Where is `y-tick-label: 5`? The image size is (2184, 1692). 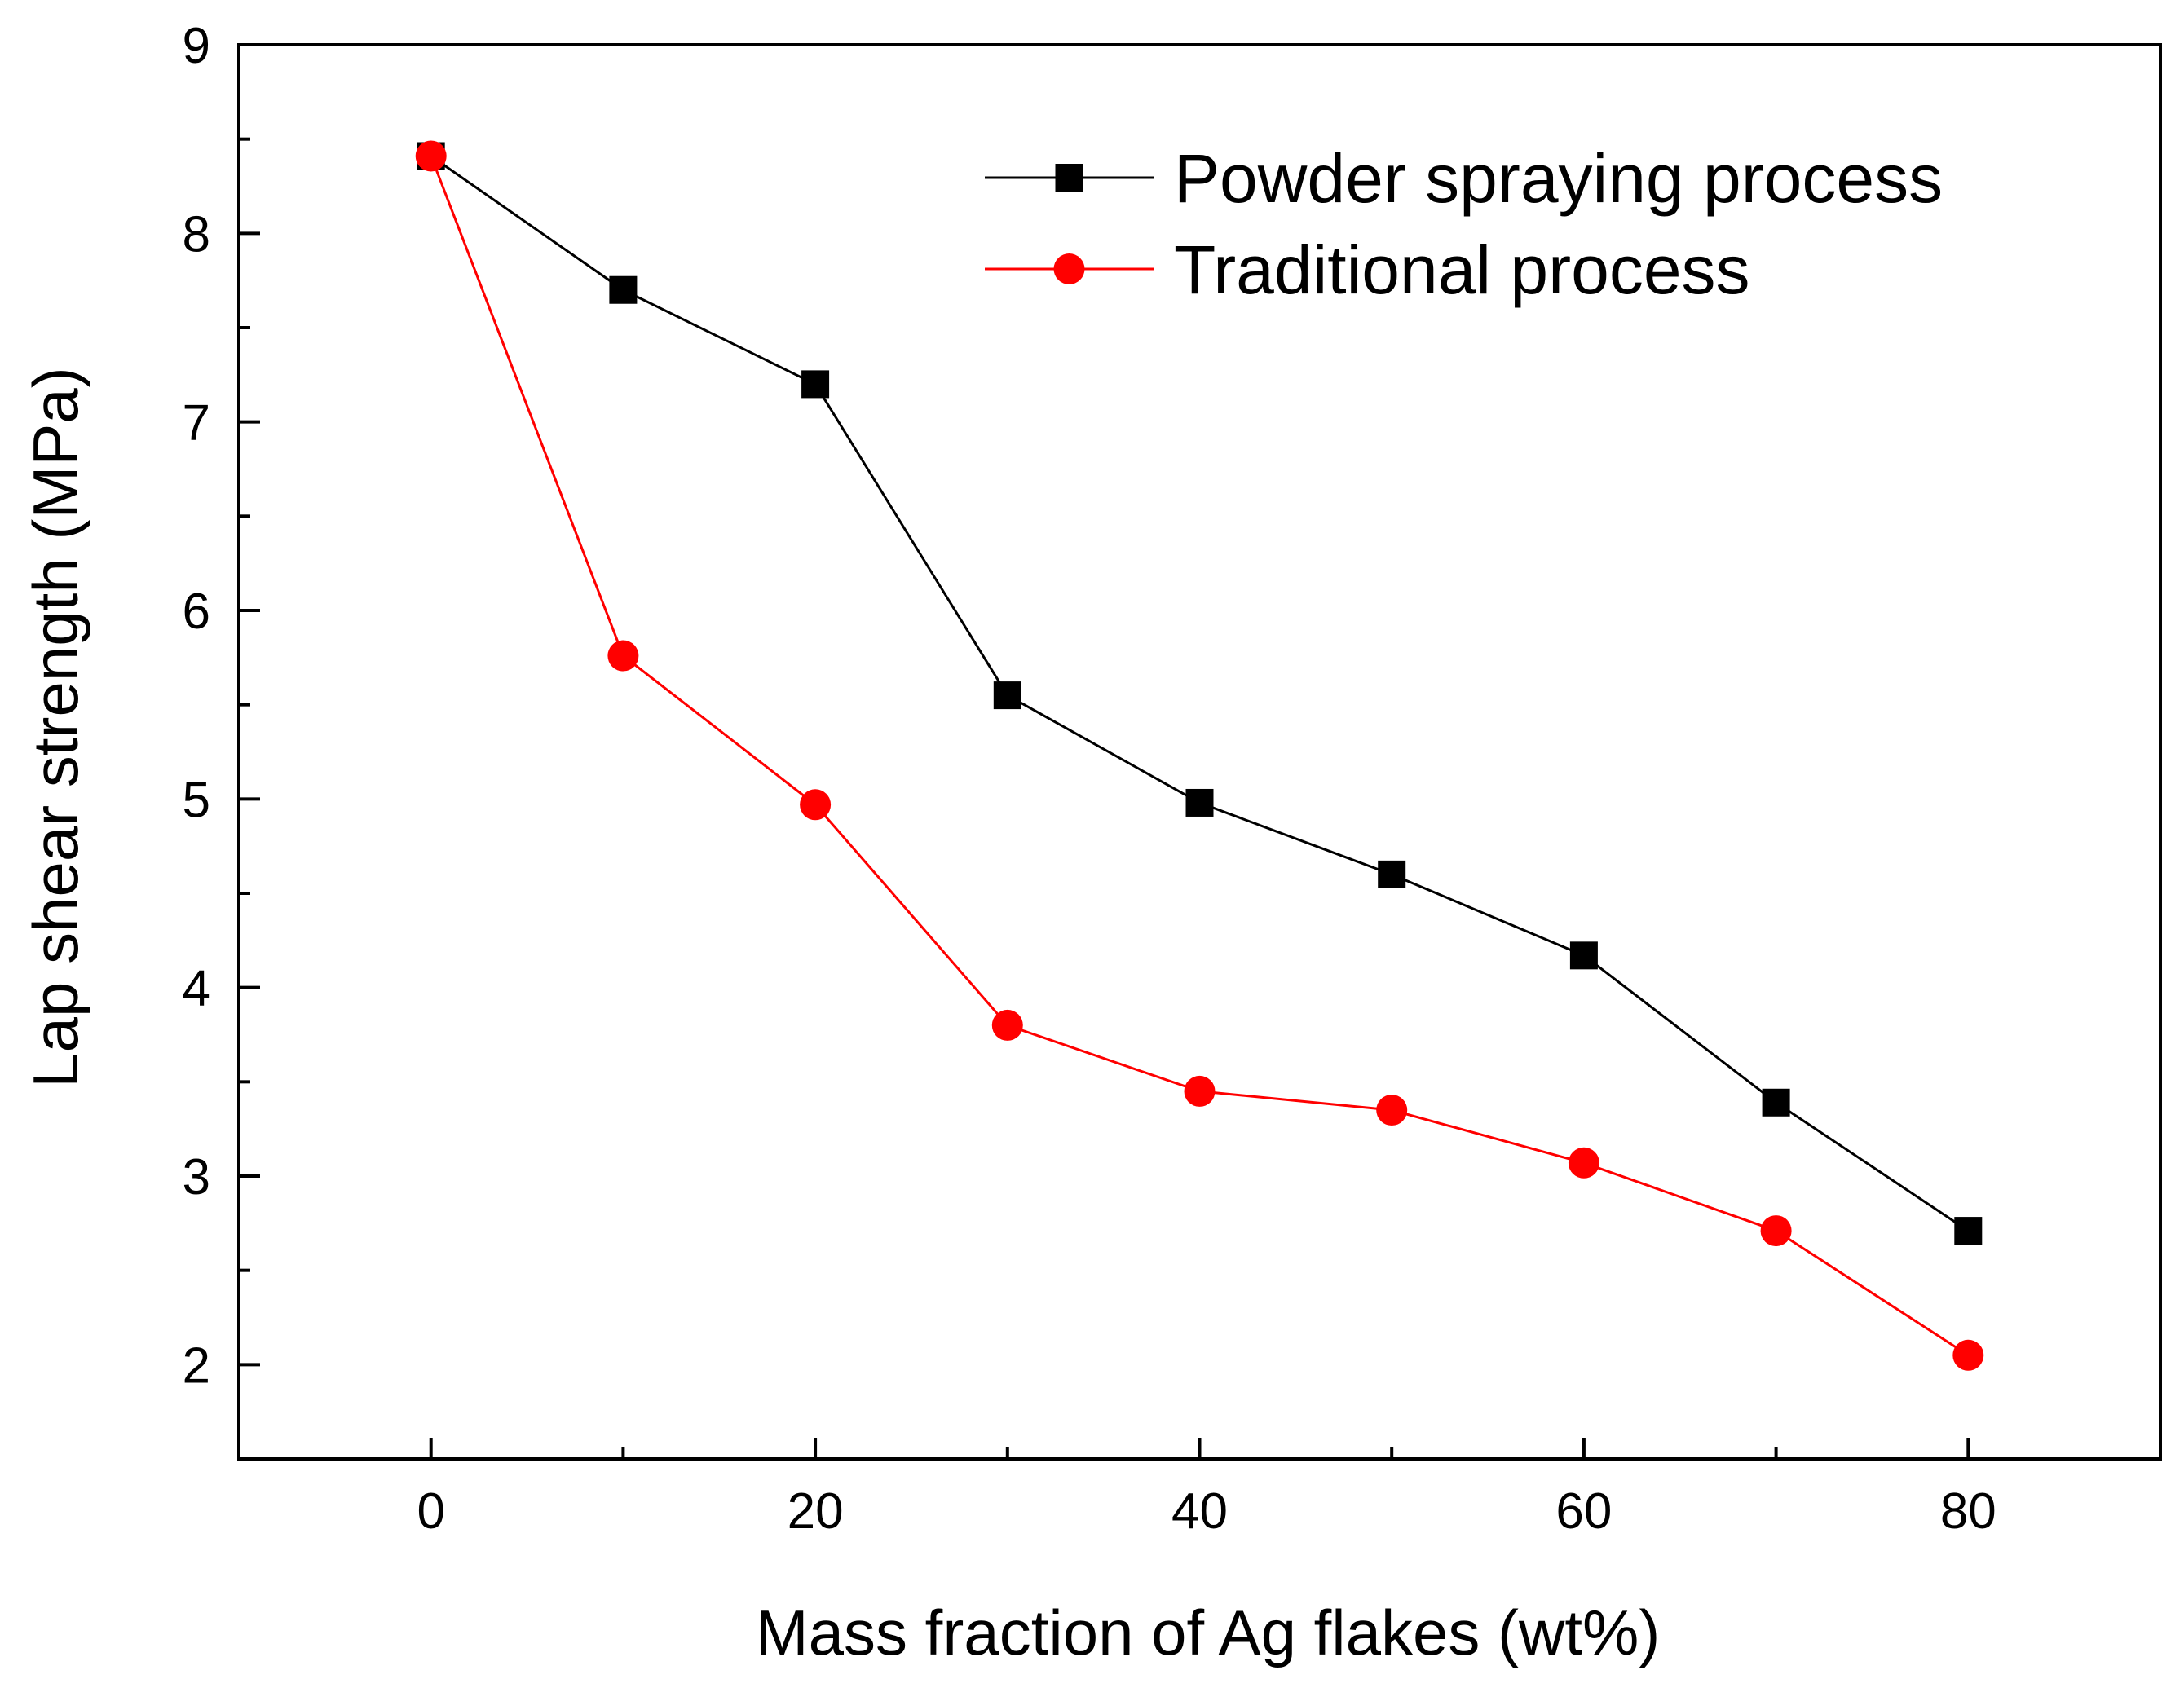 y-tick-label: 5 is located at coordinates (196, 800).